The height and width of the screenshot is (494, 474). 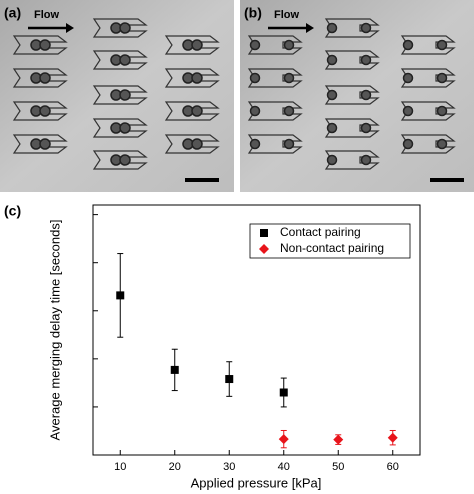 I want to click on y-axis-label: Average merging delay time [seconds], so click(x=54, y=330).